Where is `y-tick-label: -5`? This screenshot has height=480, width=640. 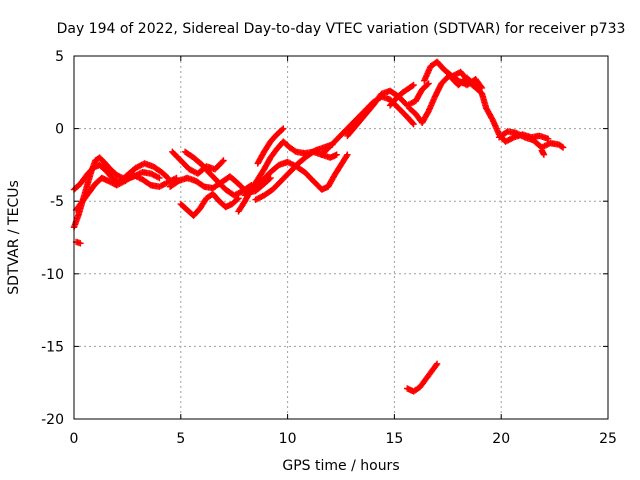
y-tick-label: -5 is located at coordinates (57, 202).